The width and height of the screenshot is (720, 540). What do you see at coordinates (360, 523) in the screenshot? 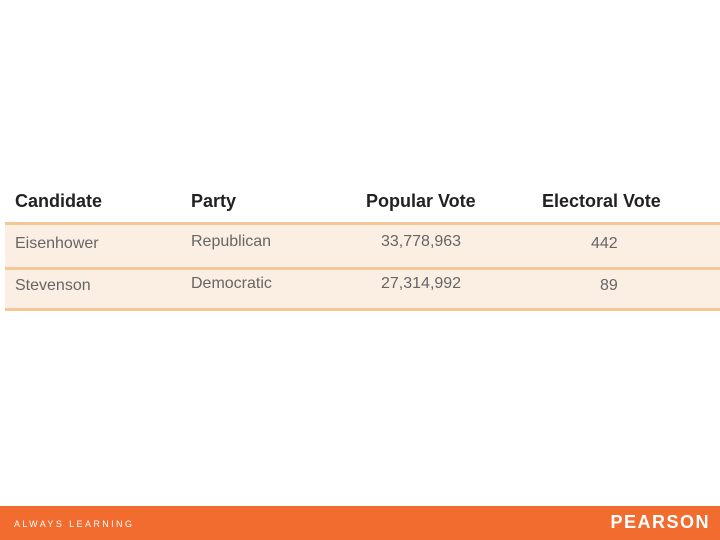
I see `footer-bar: ALWAYS LEARNING PEARSON` at bounding box center [360, 523].